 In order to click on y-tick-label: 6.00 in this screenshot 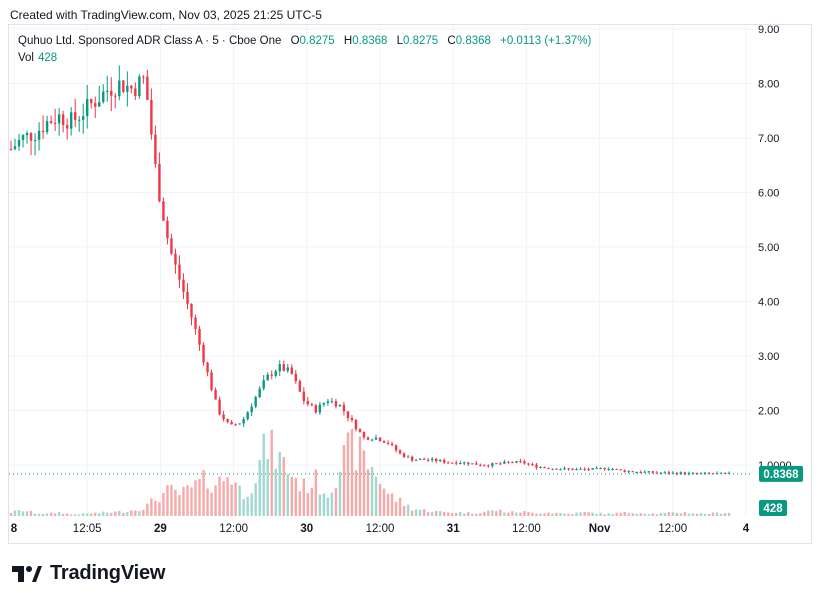, I will do `click(768, 194)`.